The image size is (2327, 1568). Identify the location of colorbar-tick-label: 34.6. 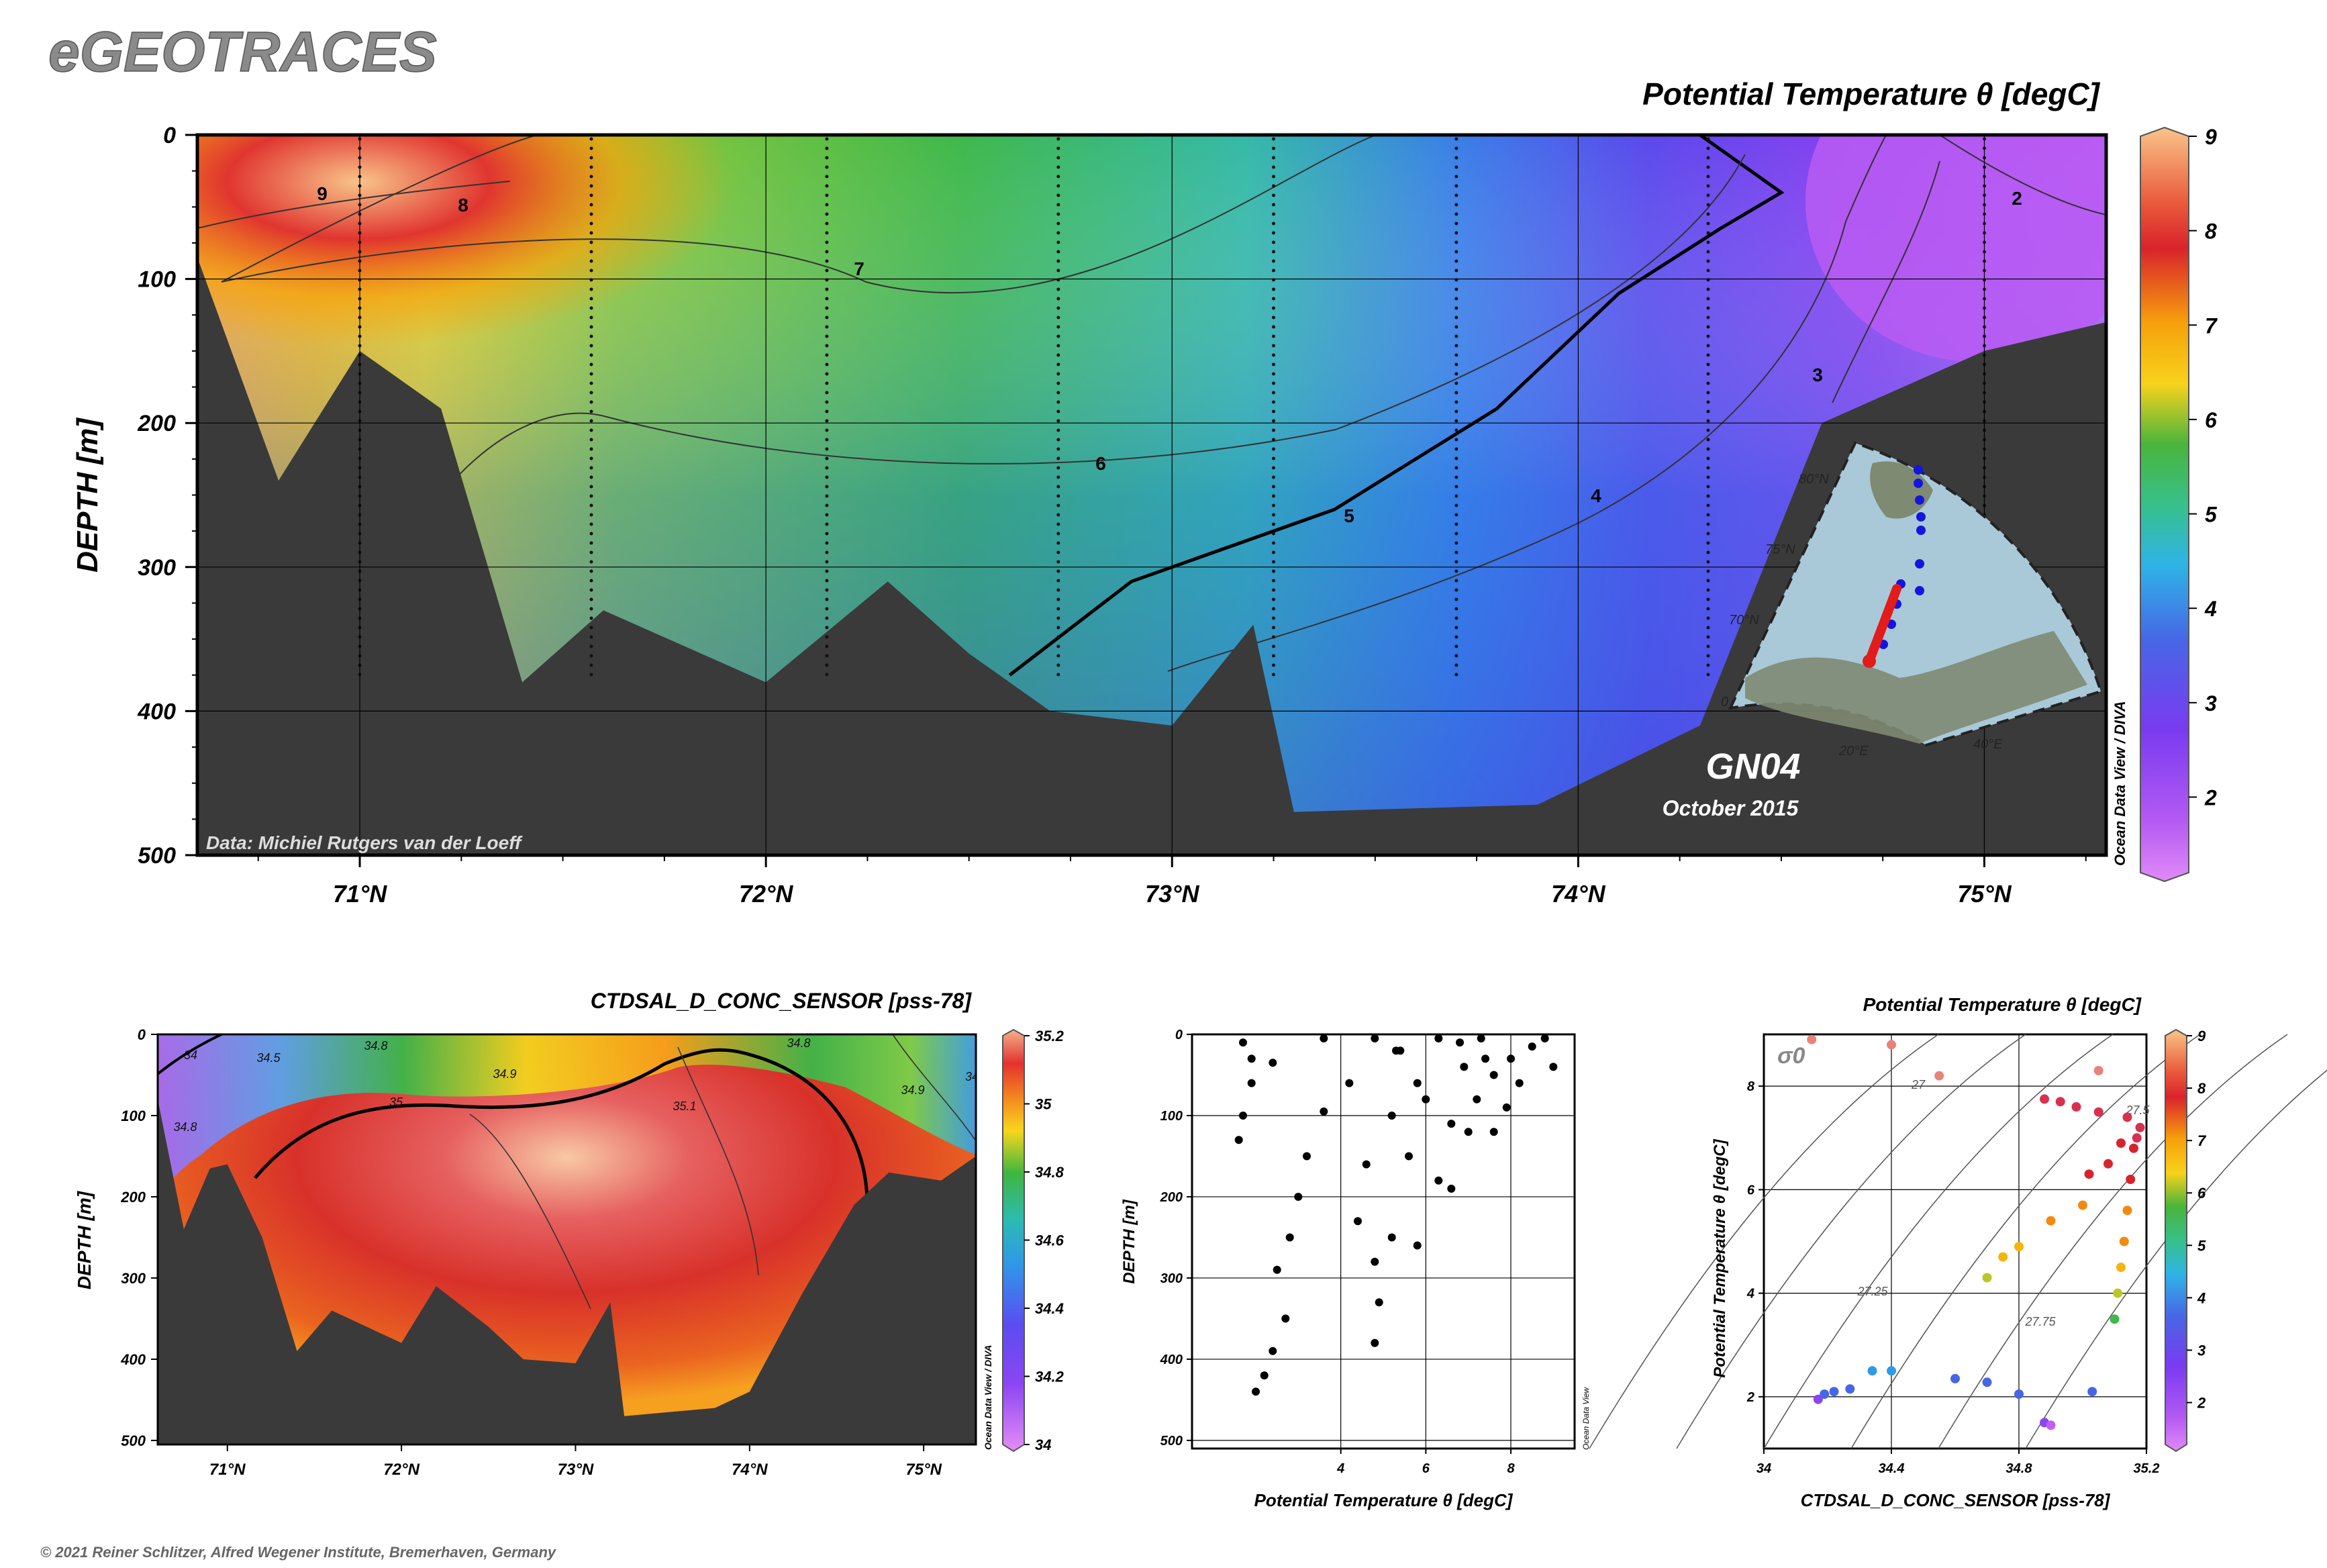
(1050, 1240).